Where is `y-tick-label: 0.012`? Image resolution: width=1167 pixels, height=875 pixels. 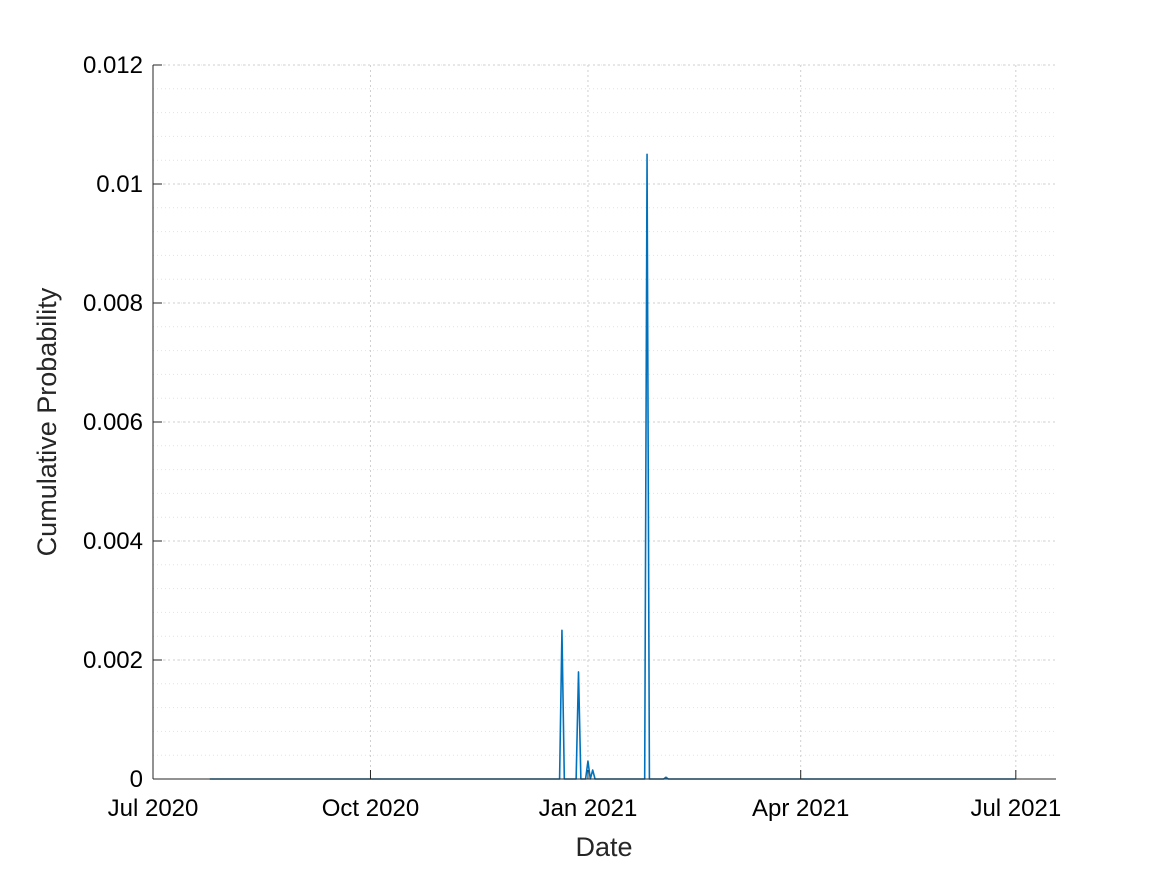
y-tick-label: 0.012 is located at coordinates (113, 65).